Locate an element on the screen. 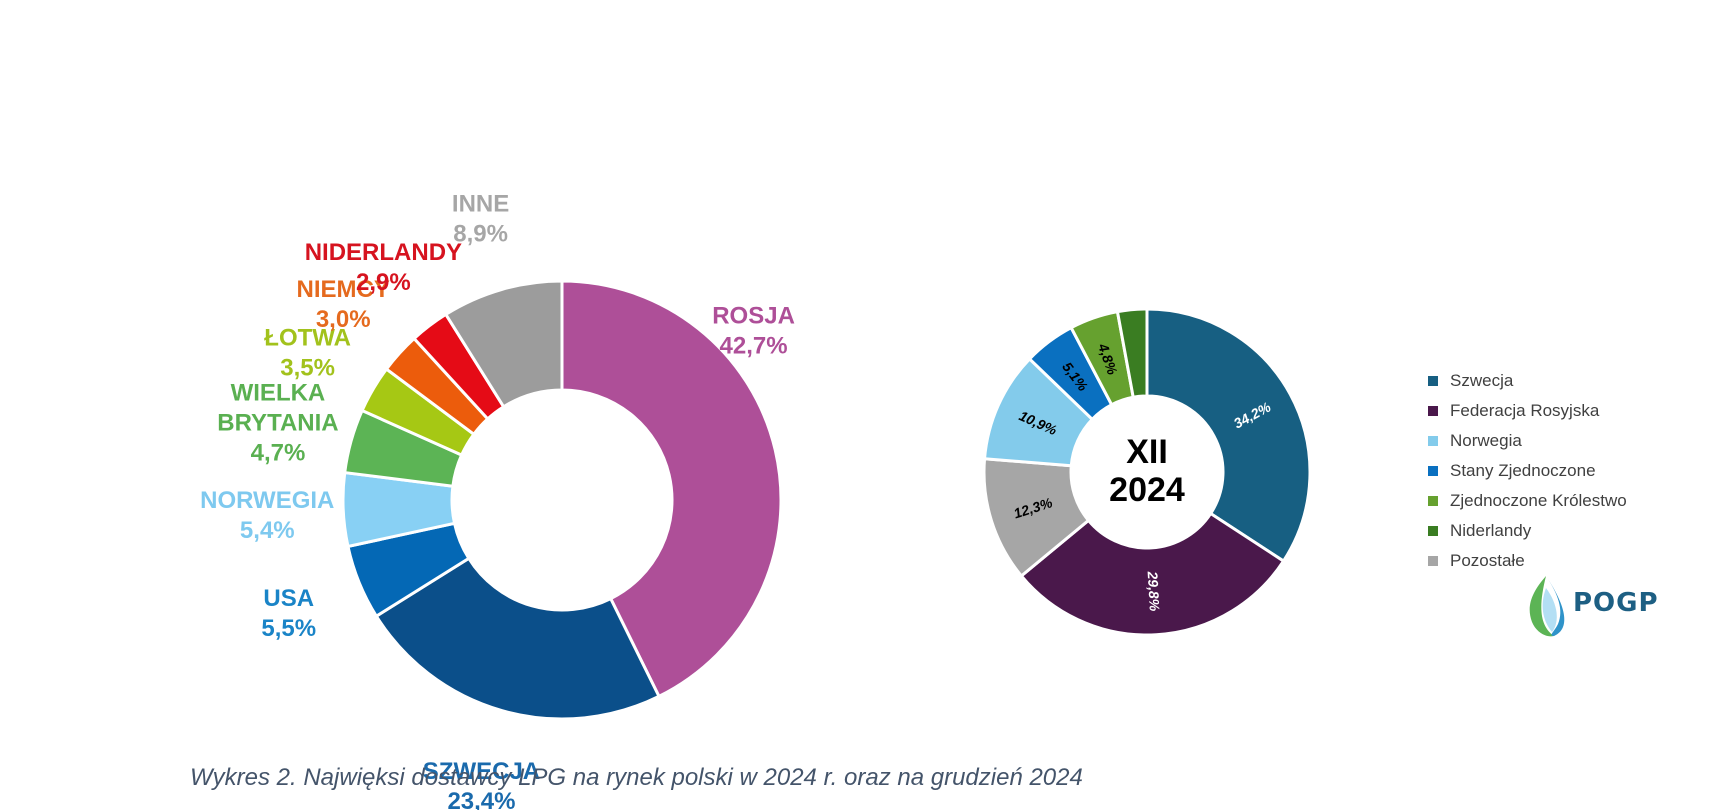  logo-text: POGP is located at coordinates (1616, 603).